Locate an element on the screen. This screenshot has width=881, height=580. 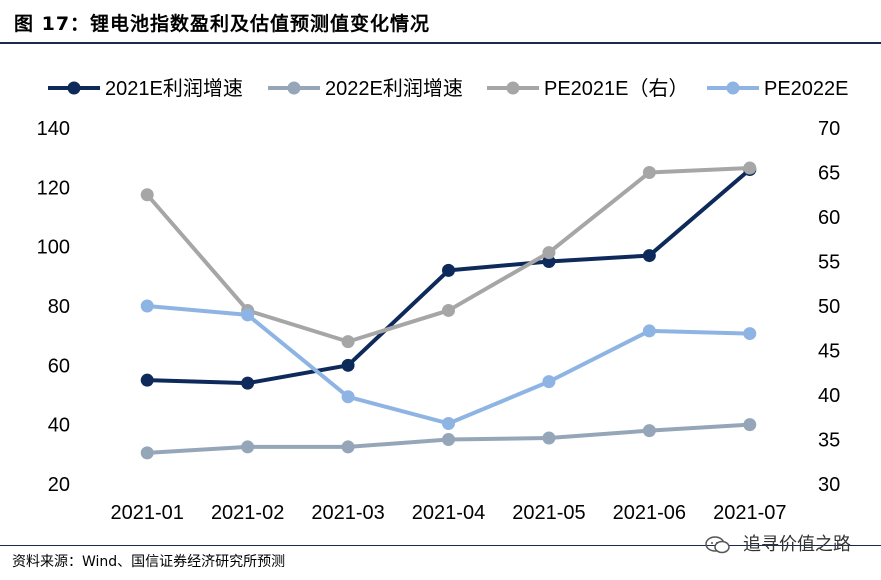
left-axis-tick-label: 40 is located at coordinates (59, 426).